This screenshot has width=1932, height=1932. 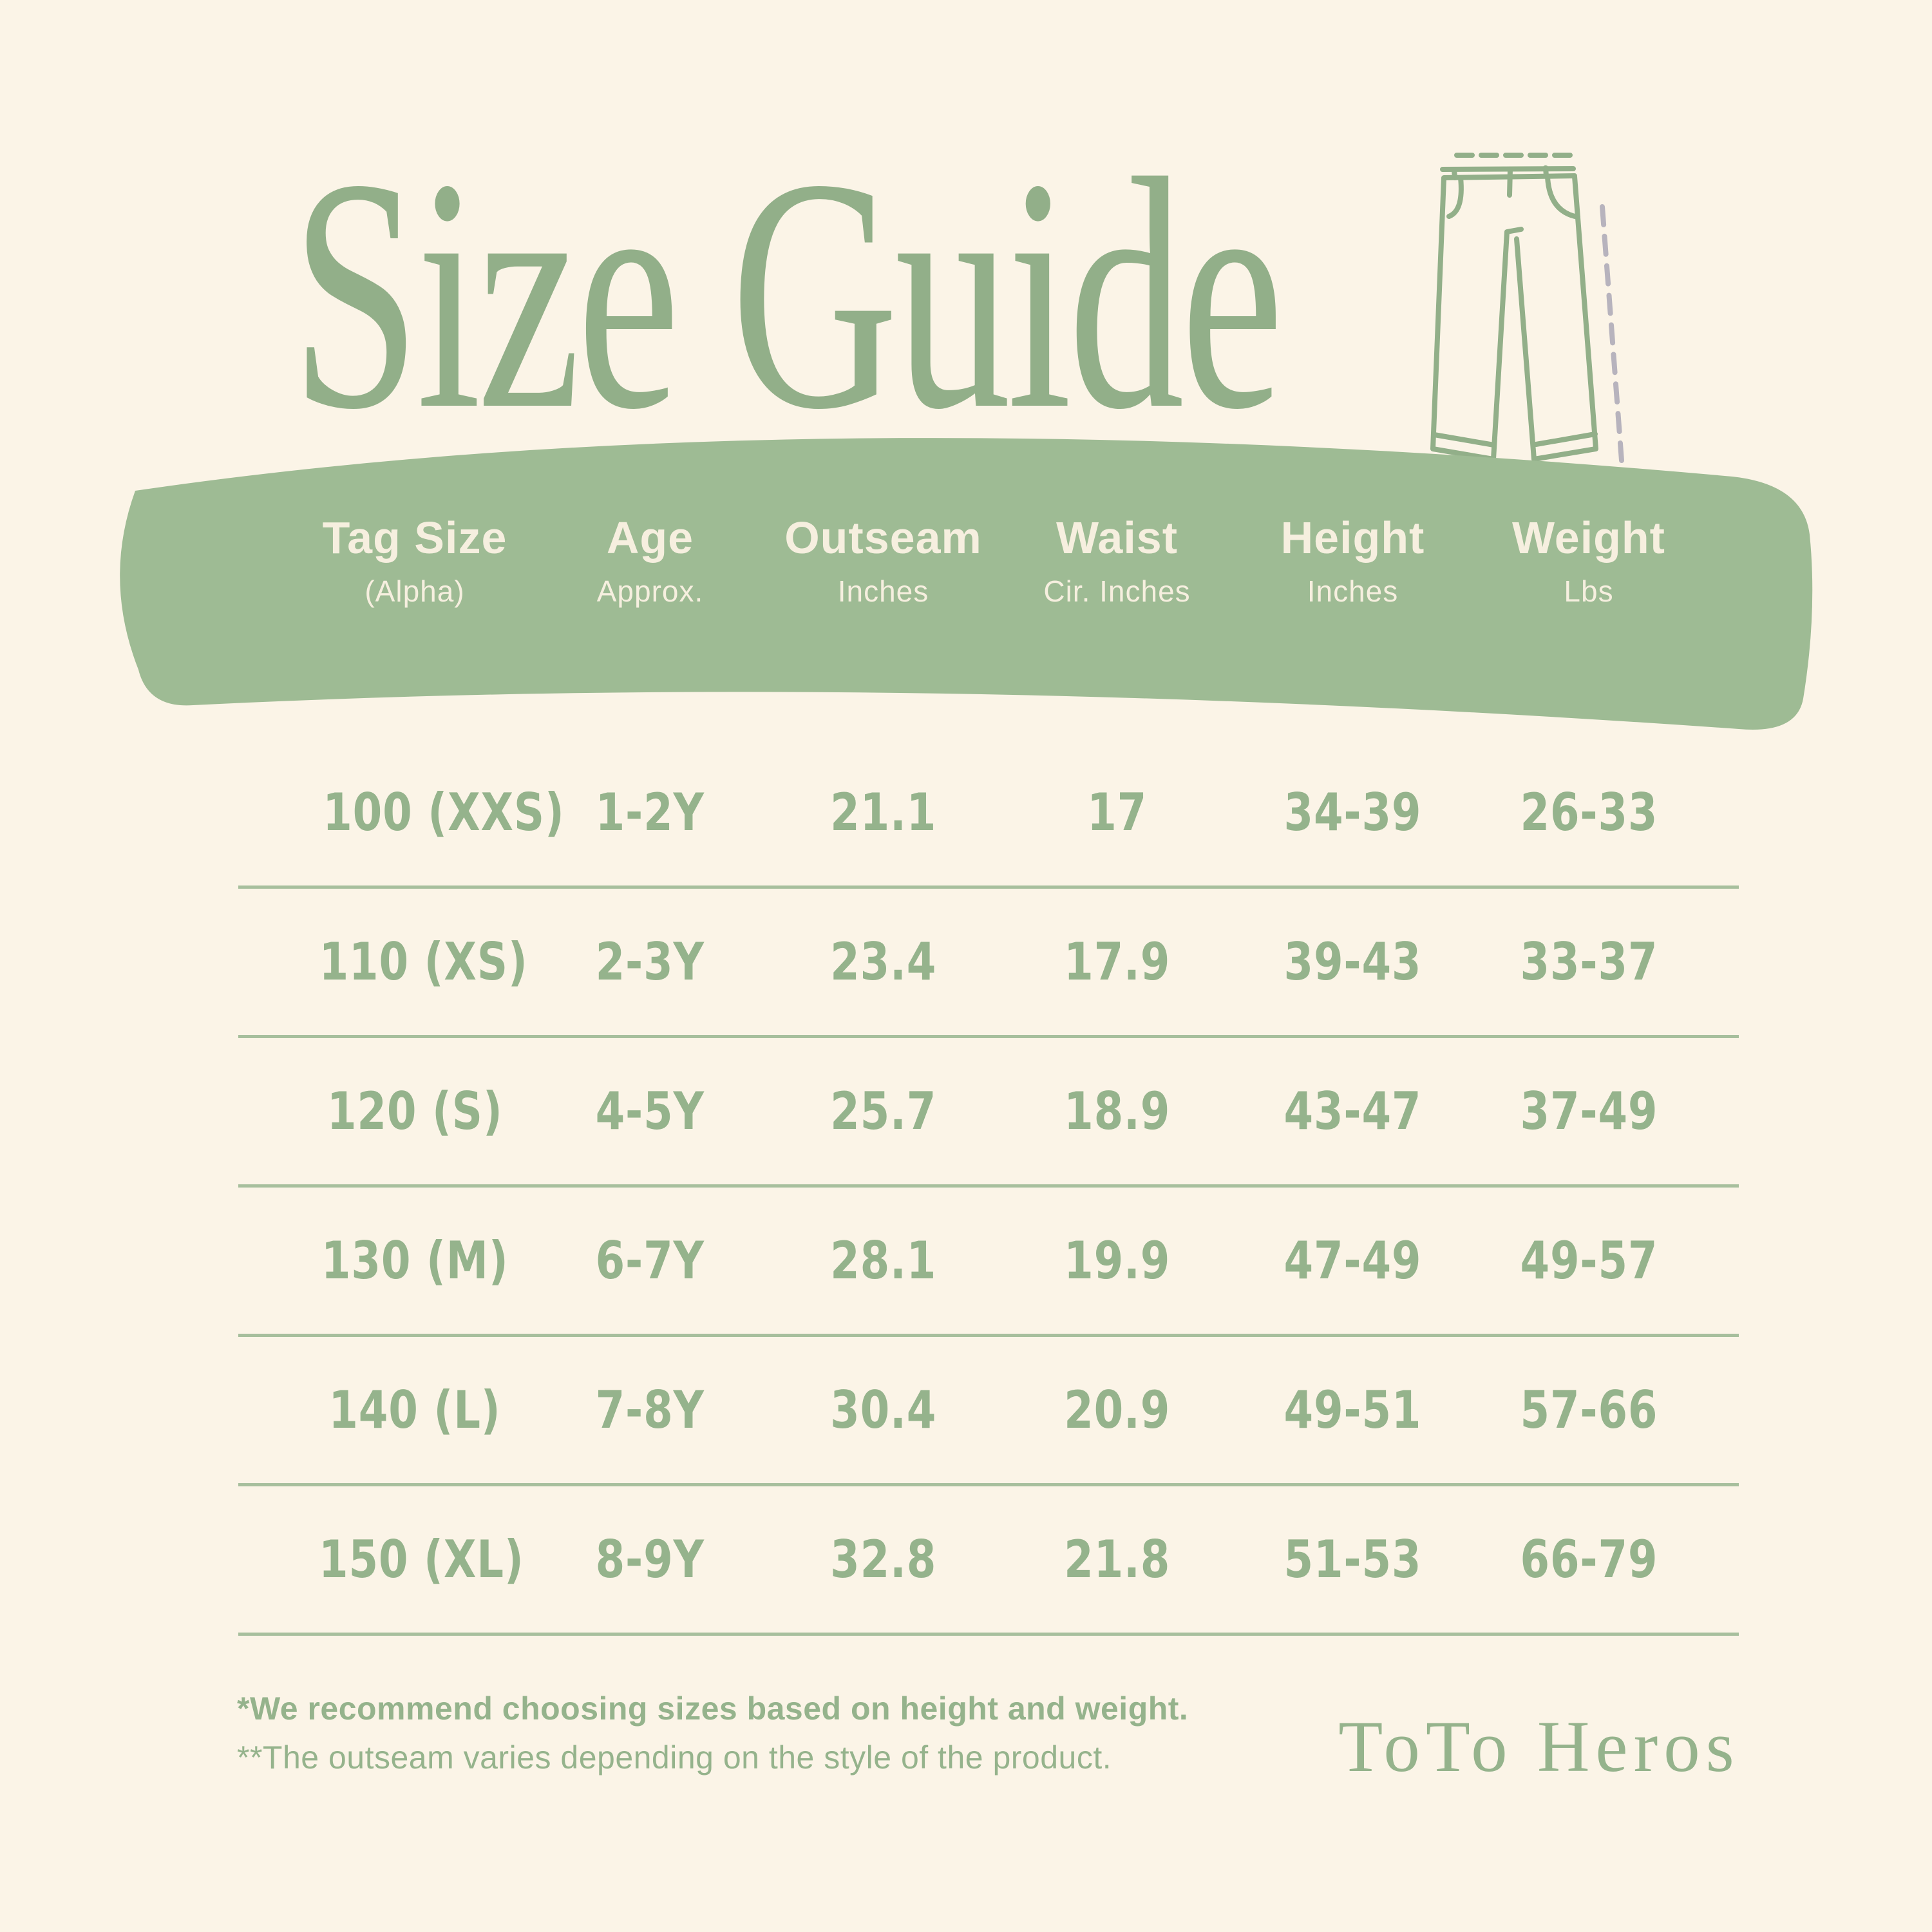 I want to click on table-cell: 23.4, so click(x=883, y=962).